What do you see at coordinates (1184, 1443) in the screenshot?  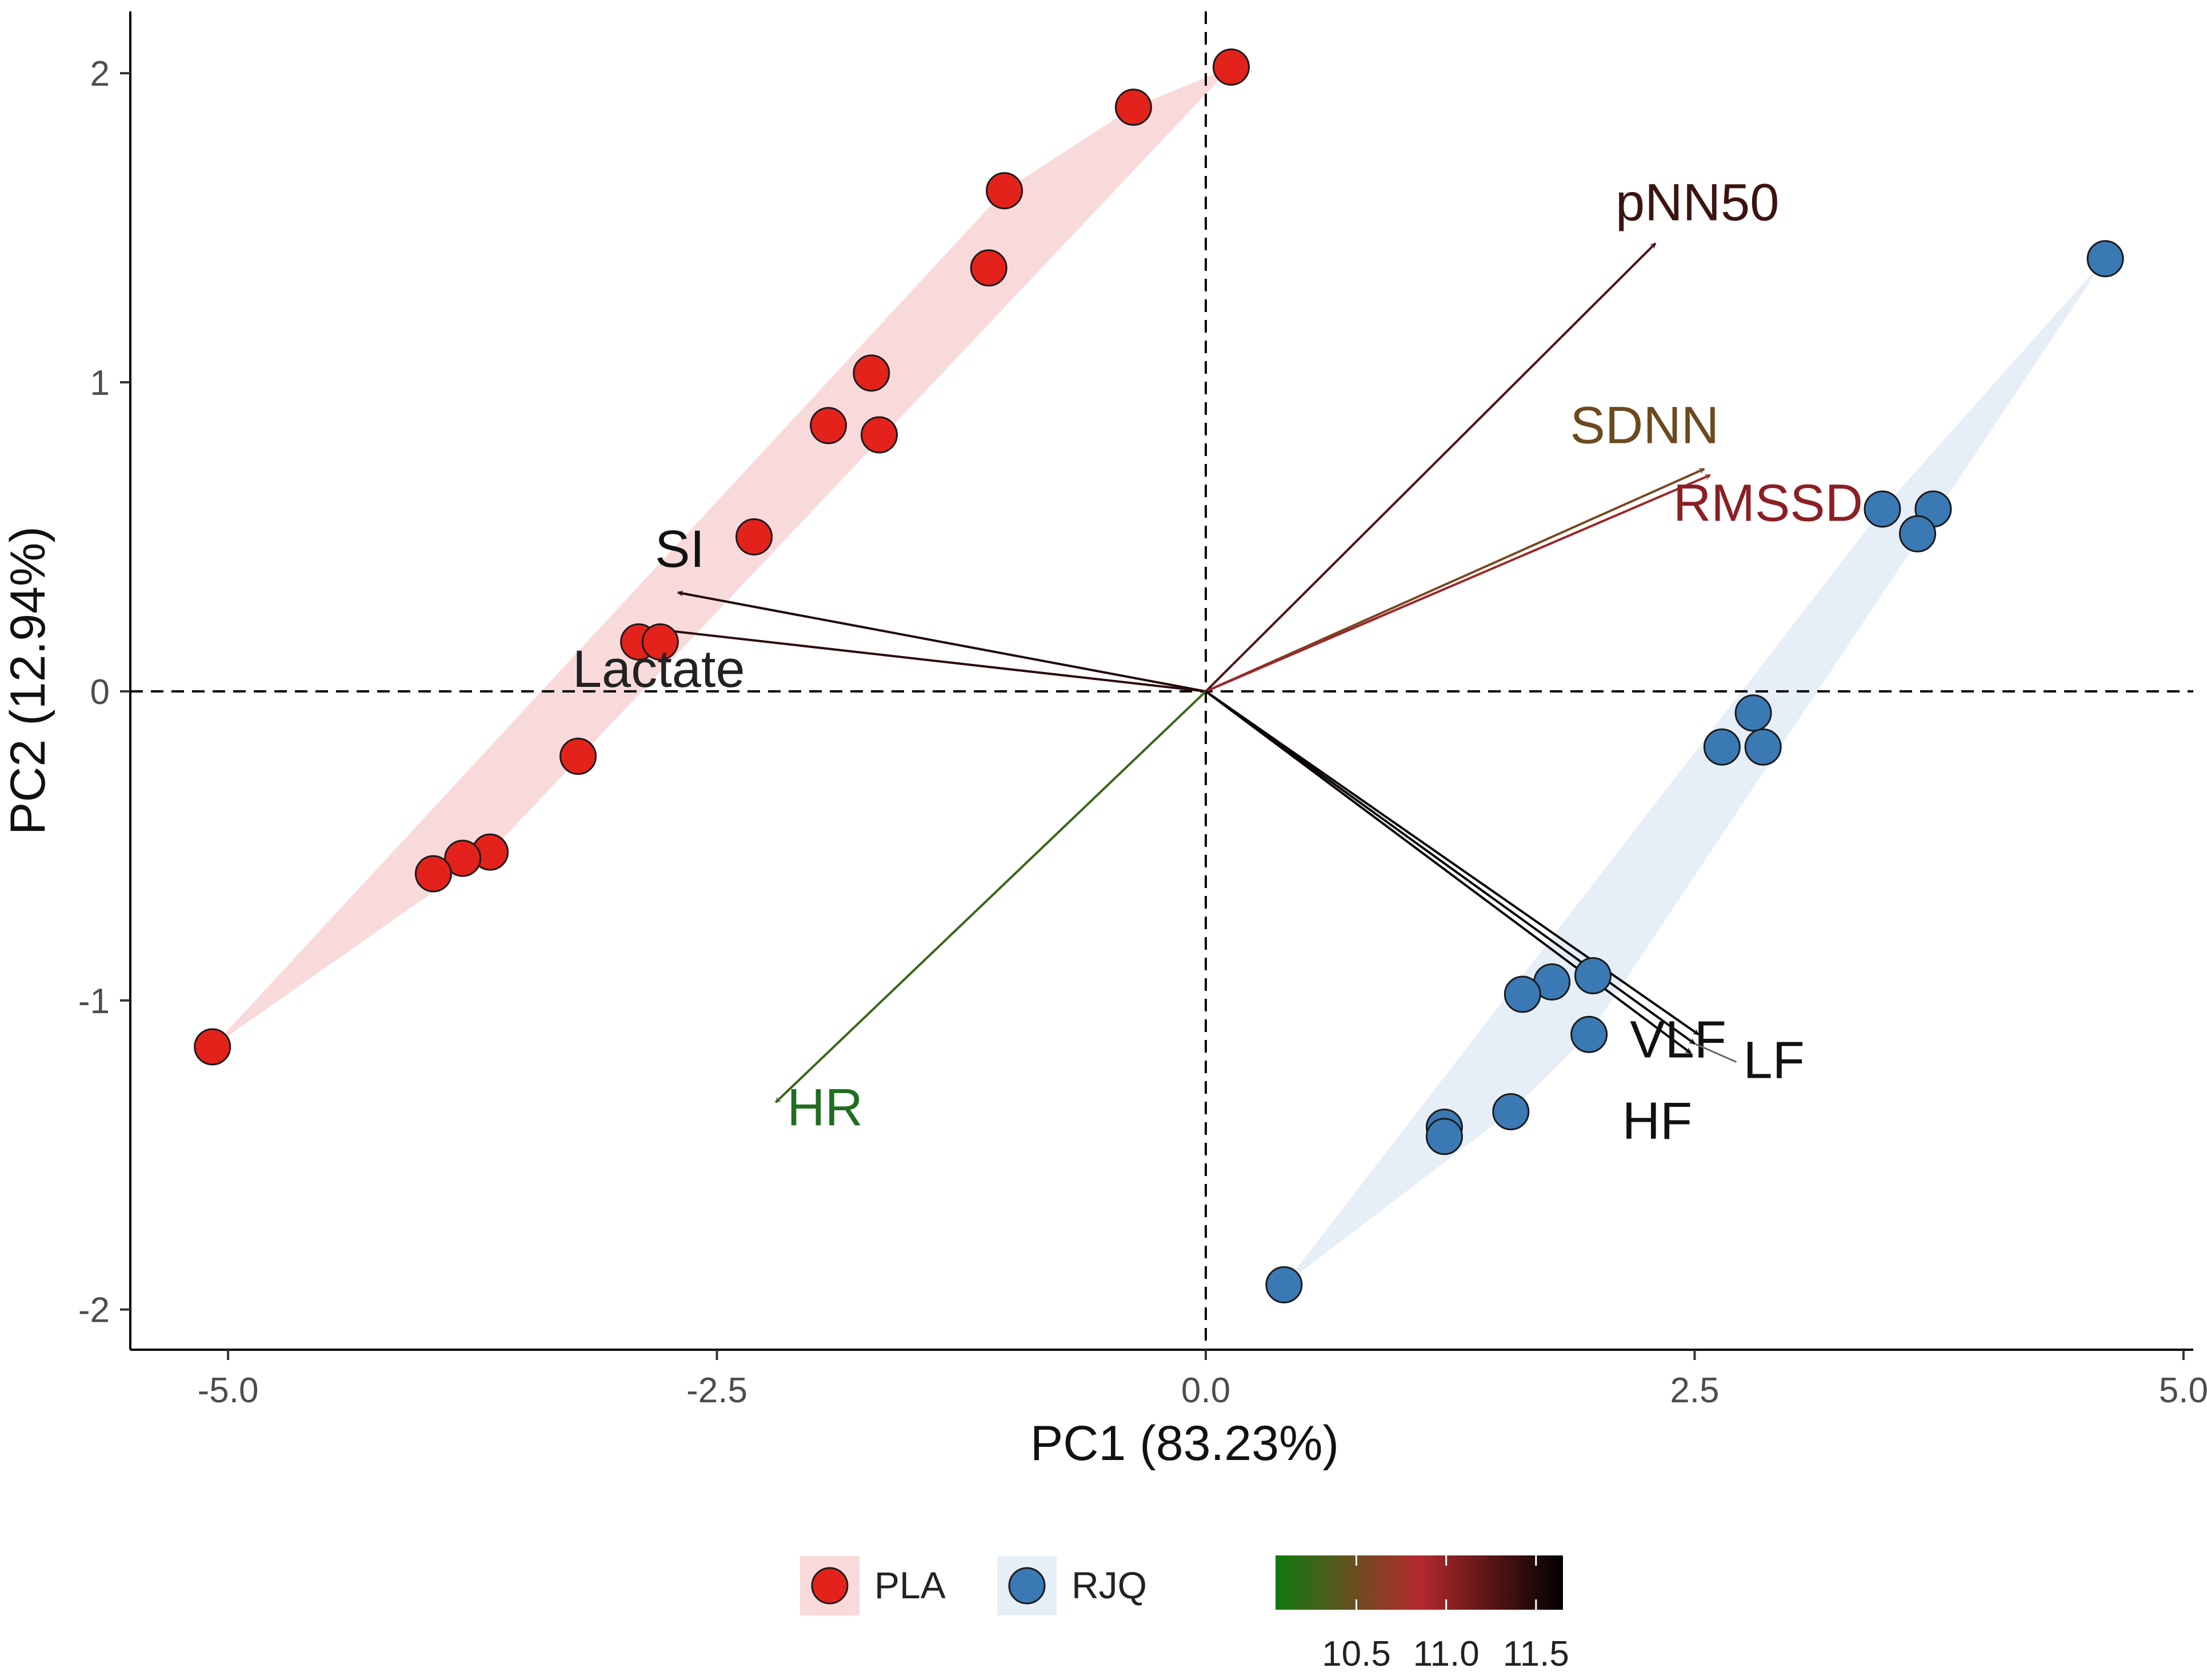 I see `x-axis-title: PC1 (83.23%)` at bounding box center [1184, 1443].